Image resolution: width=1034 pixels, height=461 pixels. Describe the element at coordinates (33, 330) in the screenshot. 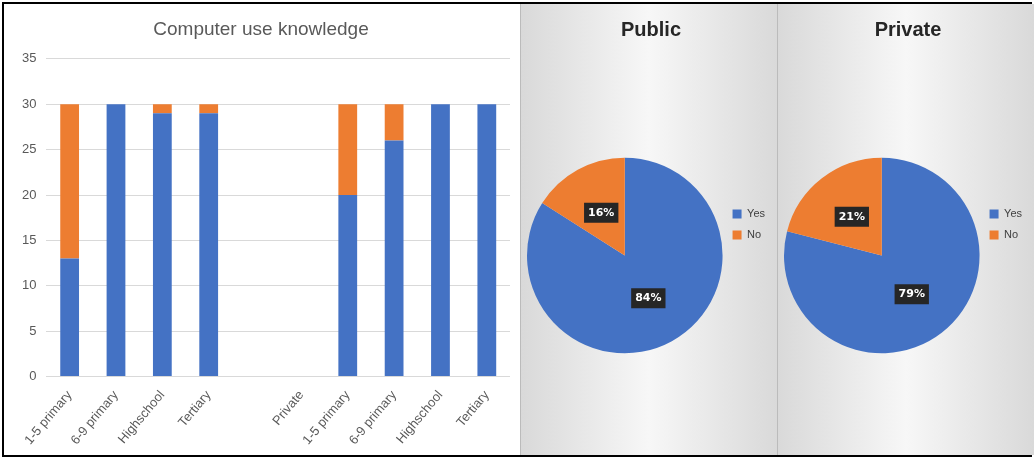

I see `y-tick-label: 5` at that location.